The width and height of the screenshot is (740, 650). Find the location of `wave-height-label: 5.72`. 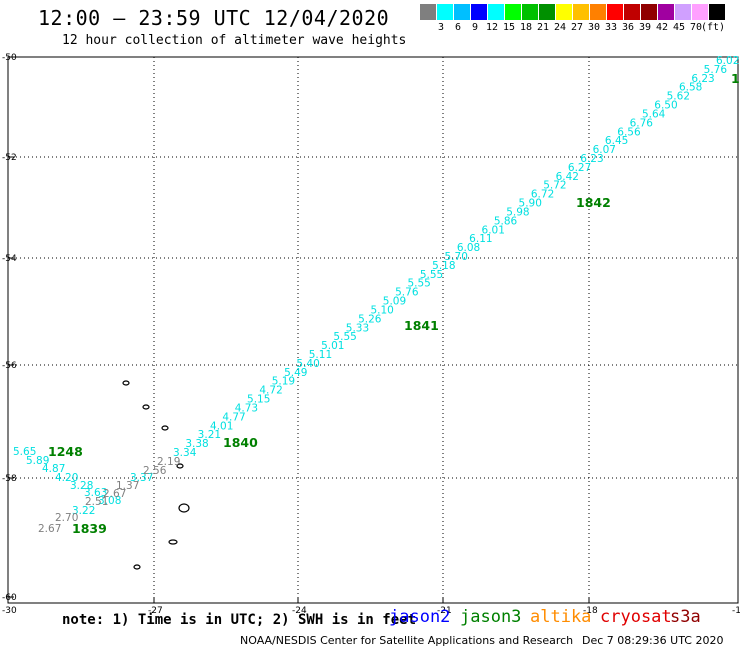

wave-height-label: 5.72 is located at coordinates (554, 186).